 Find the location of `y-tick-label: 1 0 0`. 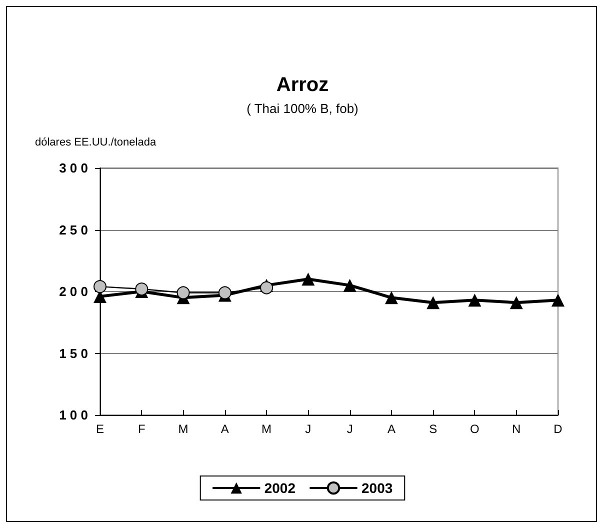

y-tick-label: 1 0 0 is located at coordinates (73, 415).